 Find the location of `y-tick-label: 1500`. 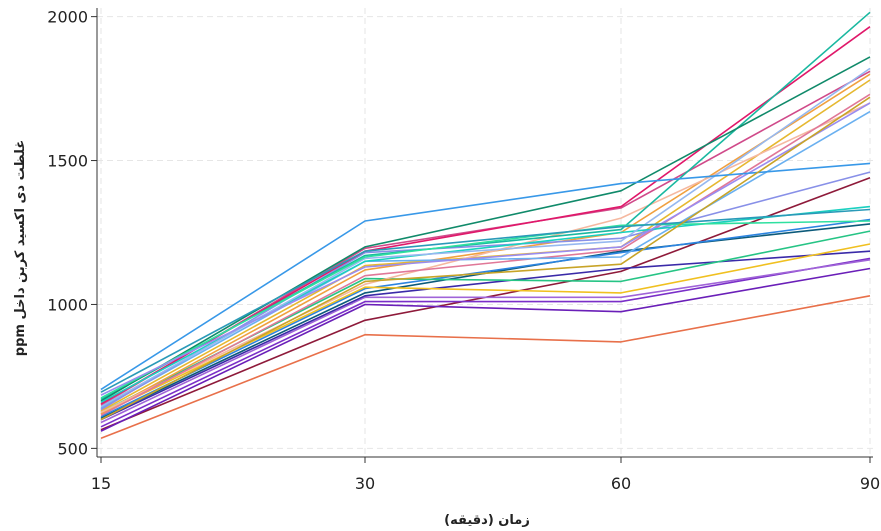

y-tick-label: 1500 is located at coordinates (67, 161).